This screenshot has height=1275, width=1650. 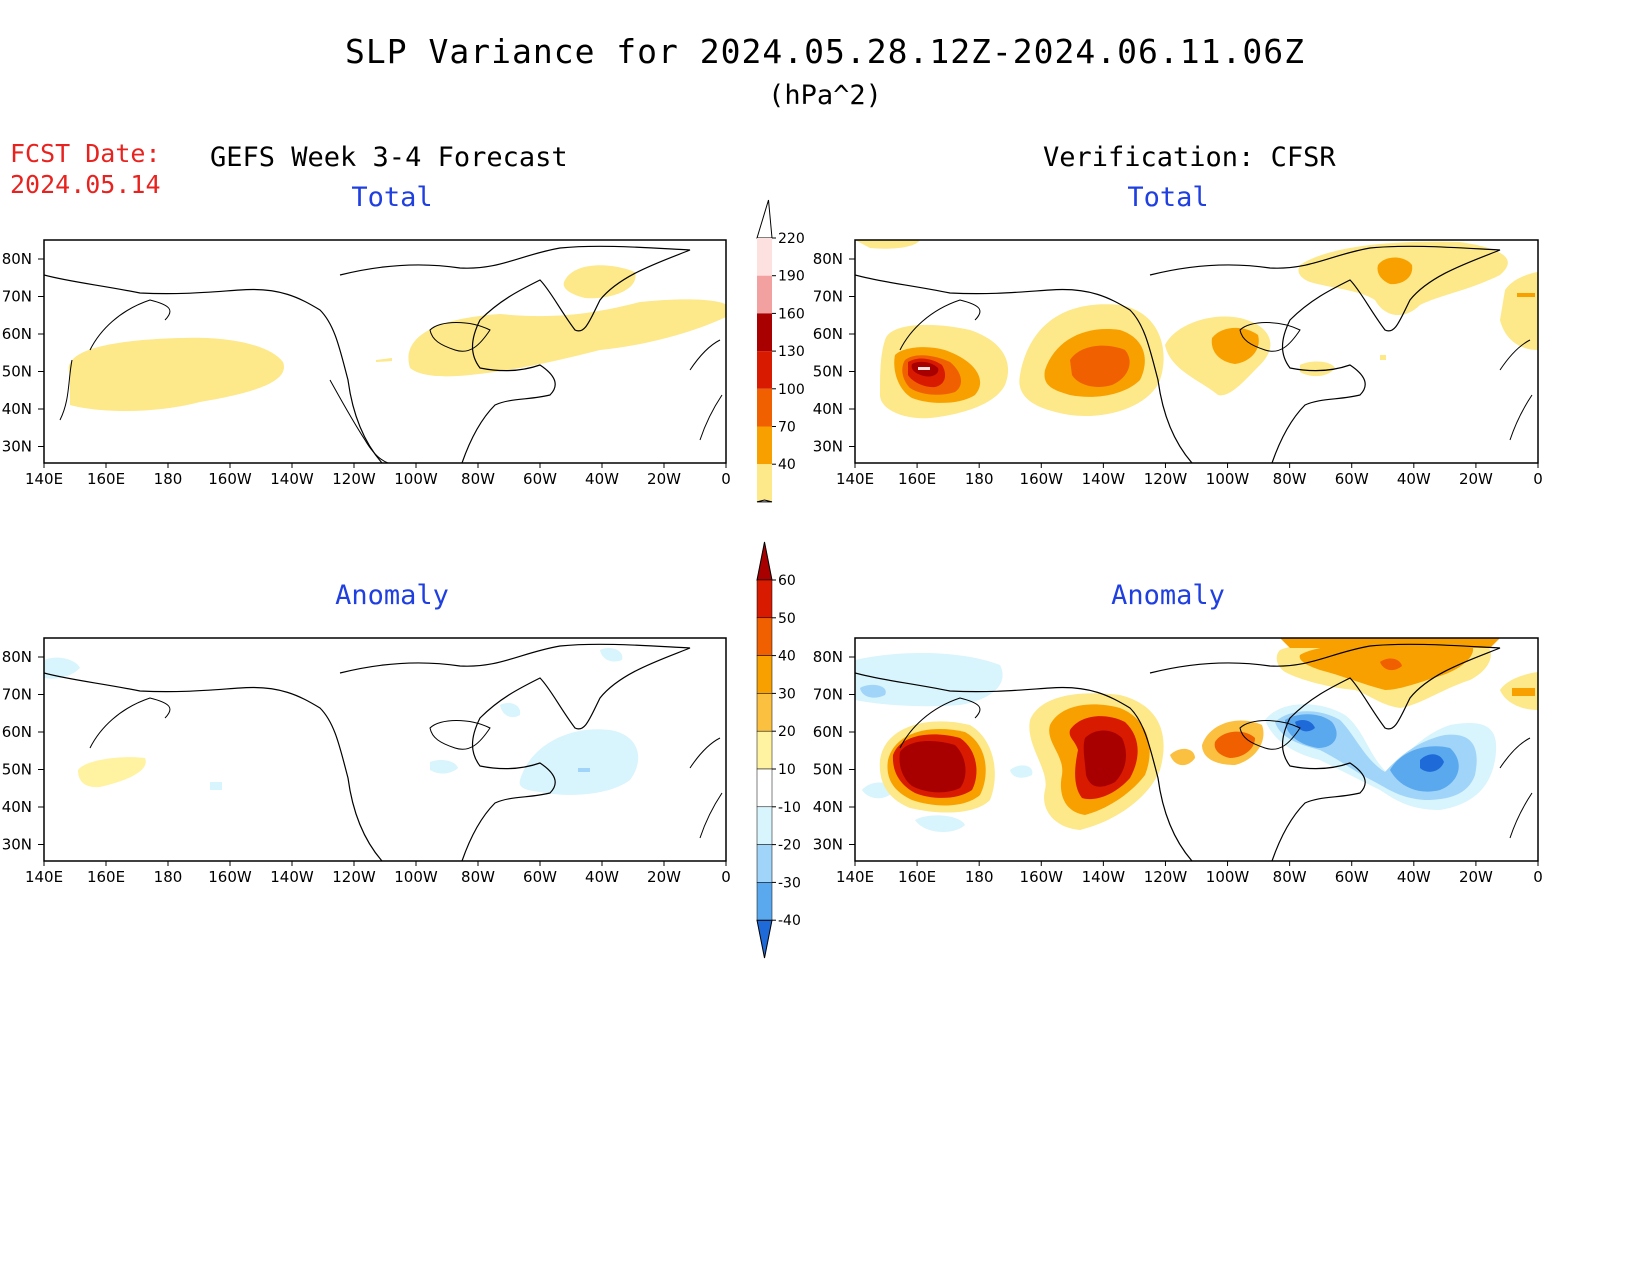 I want to click on lat-tick-label: 50N, so click(x=828, y=372).